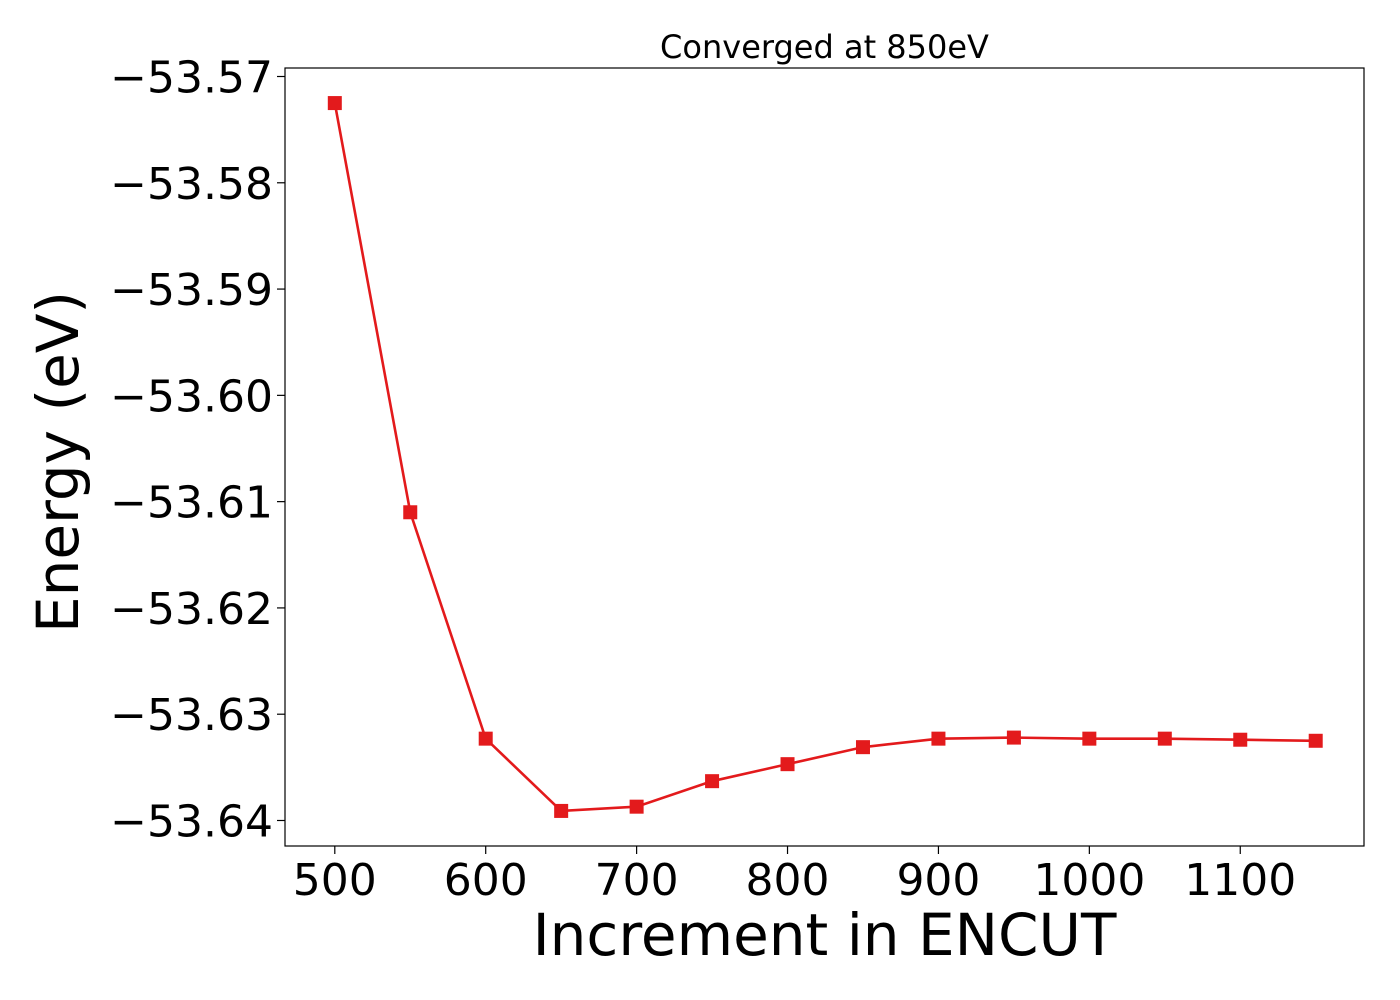 The width and height of the screenshot is (1400, 1000). I want to click on x-axis-title: Increment in ENCUT, so click(825, 935).